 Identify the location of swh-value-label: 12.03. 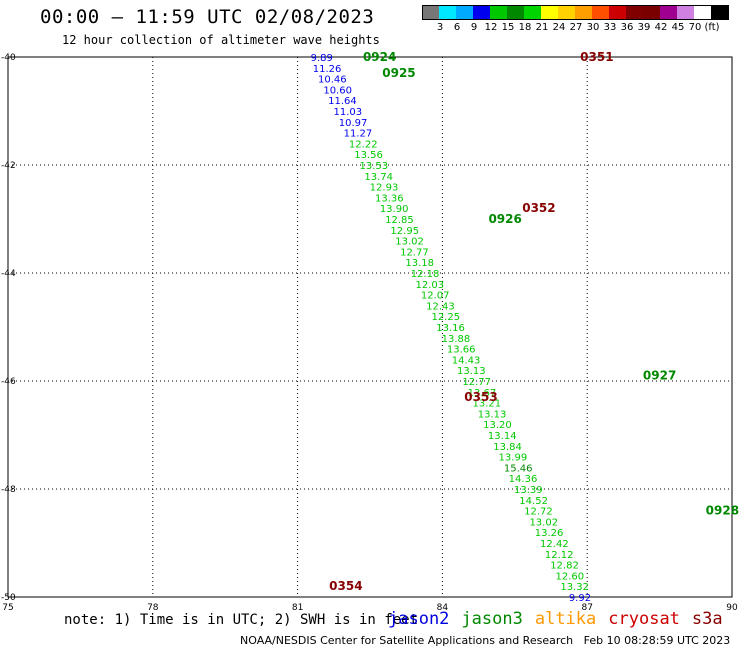
(430, 285).